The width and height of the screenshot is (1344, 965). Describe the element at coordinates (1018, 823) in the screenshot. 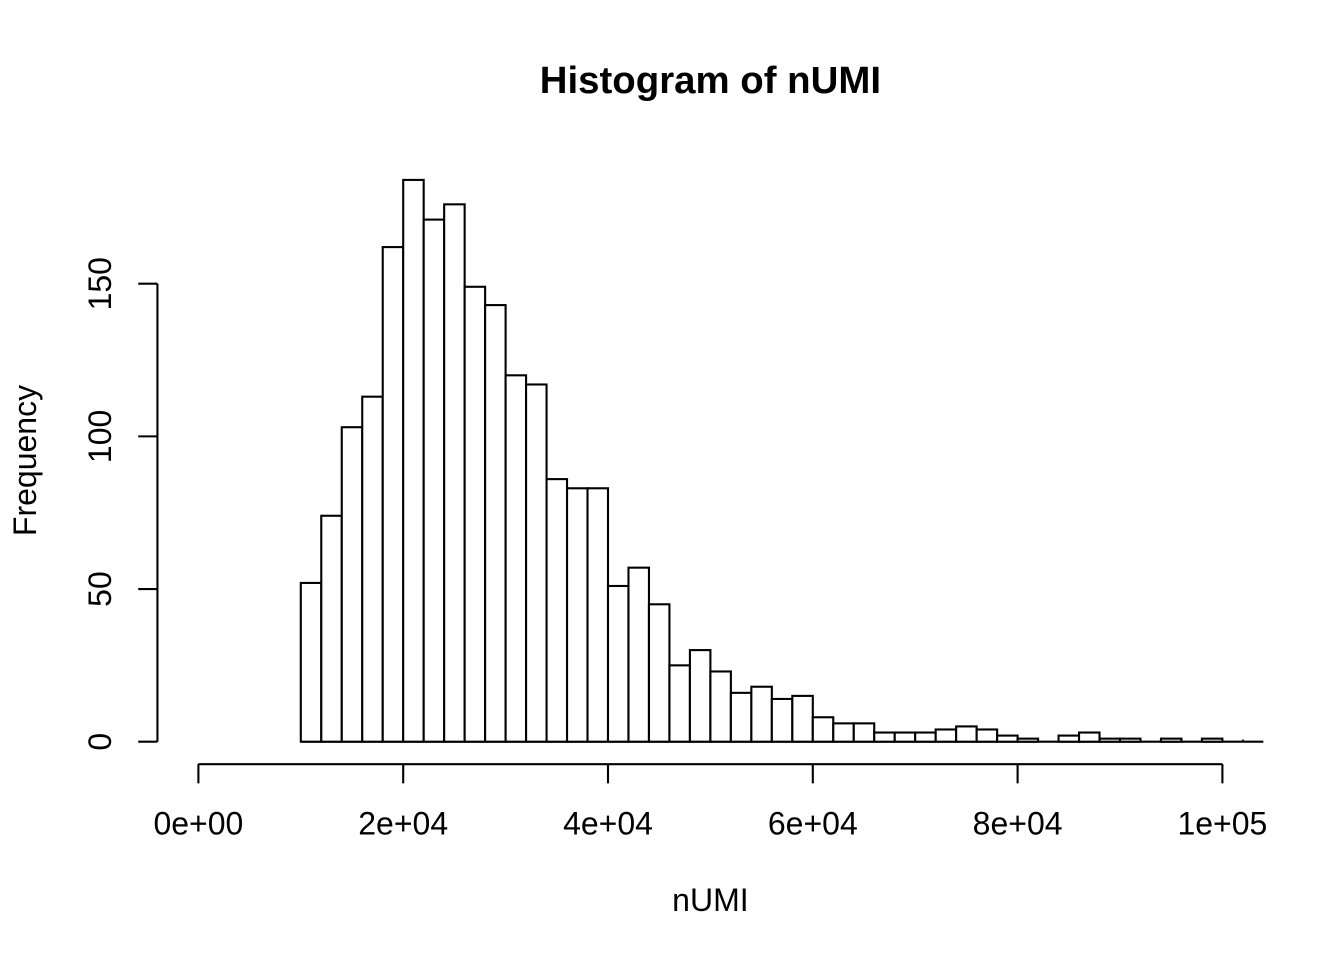

I see `svg-text: 8e+04` at that location.